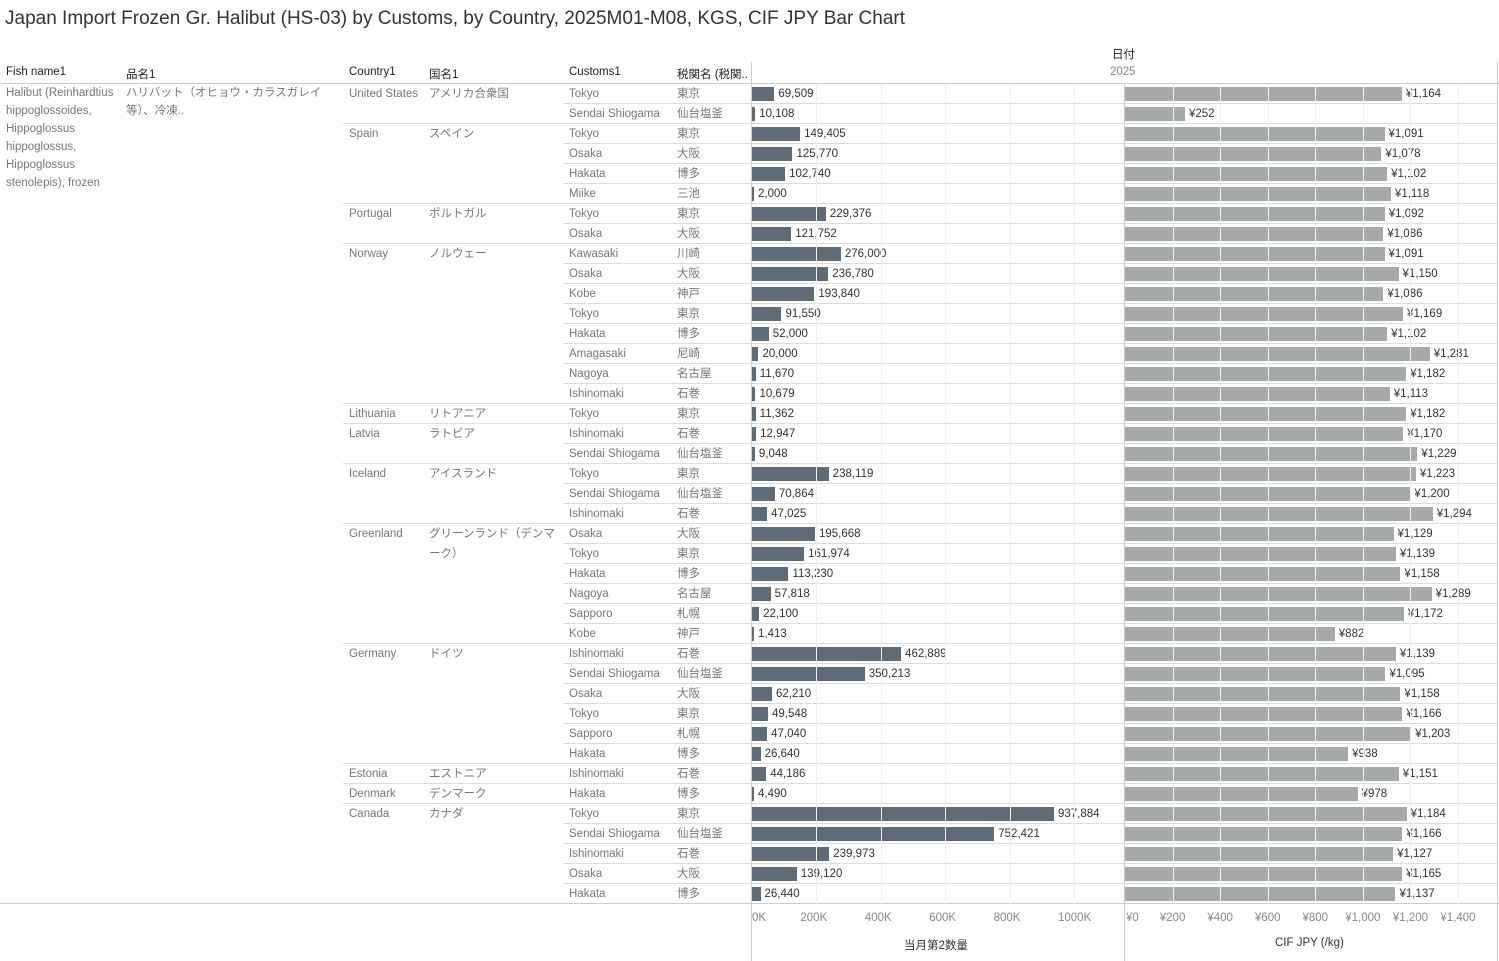 Image resolution: width=1499 pixels, height=961 pixels. Describe the element at coordinates (368, 774) in the screenshot. I see `country-name: Estonia` at that location.